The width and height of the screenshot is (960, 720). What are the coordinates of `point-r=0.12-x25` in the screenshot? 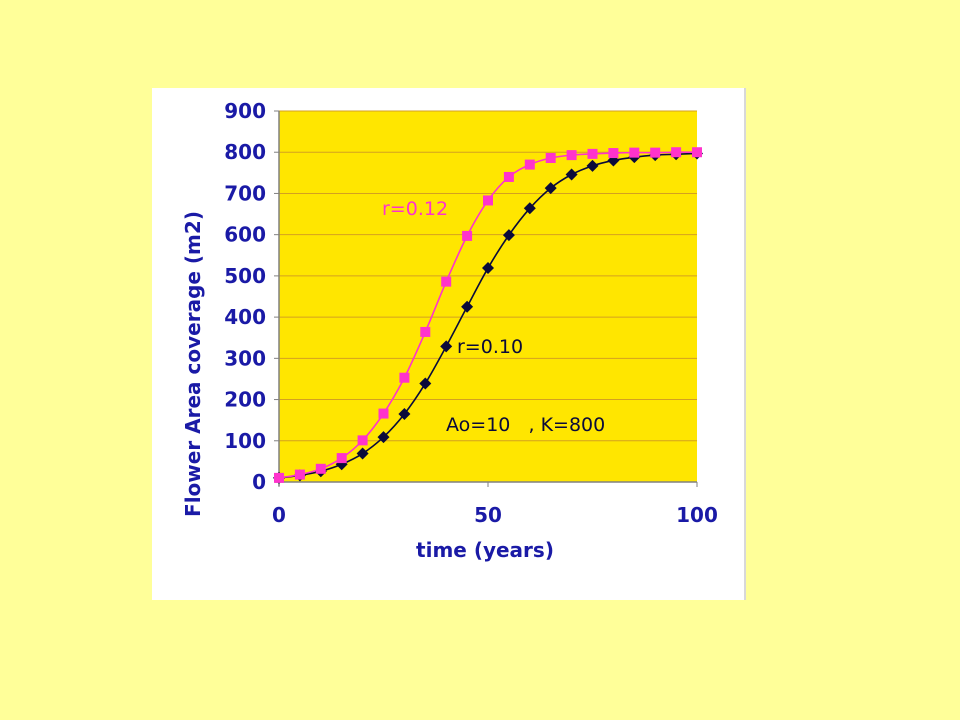 It's located at (383, 413).